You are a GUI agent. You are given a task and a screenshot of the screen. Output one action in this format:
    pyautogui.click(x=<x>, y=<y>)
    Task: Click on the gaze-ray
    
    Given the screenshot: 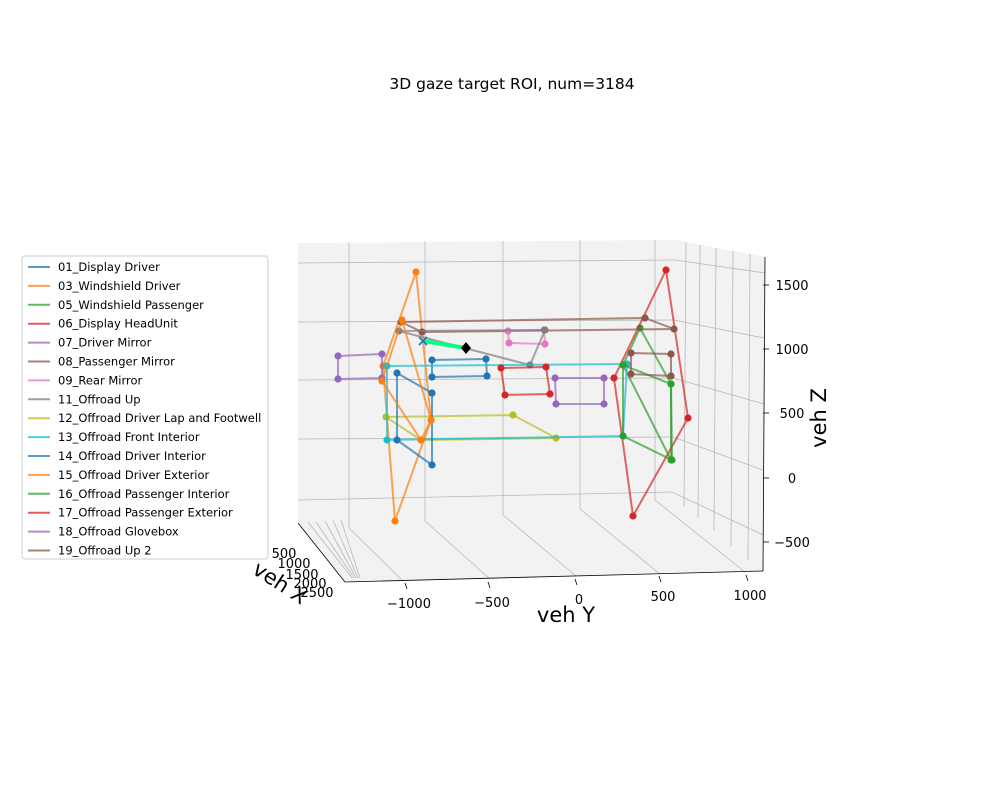 What is the action you would take?
    pyautogui.click(x=444, y=344)
    